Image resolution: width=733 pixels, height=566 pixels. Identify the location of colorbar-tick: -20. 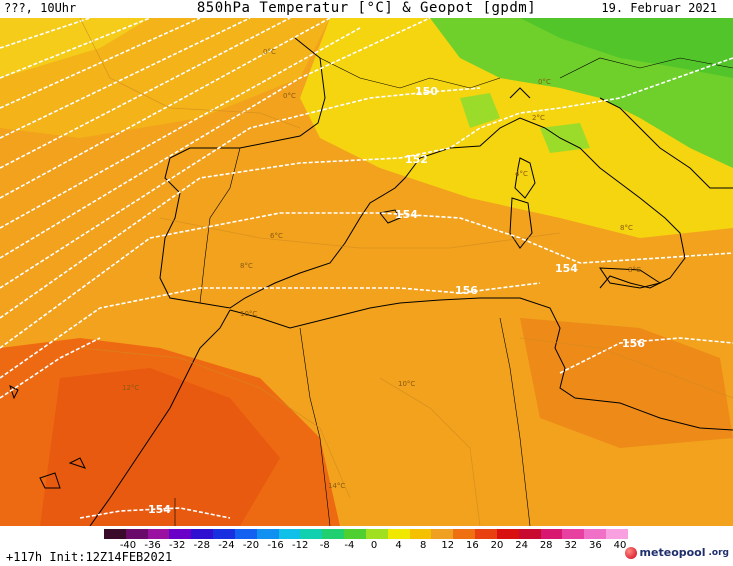
(251, 545).